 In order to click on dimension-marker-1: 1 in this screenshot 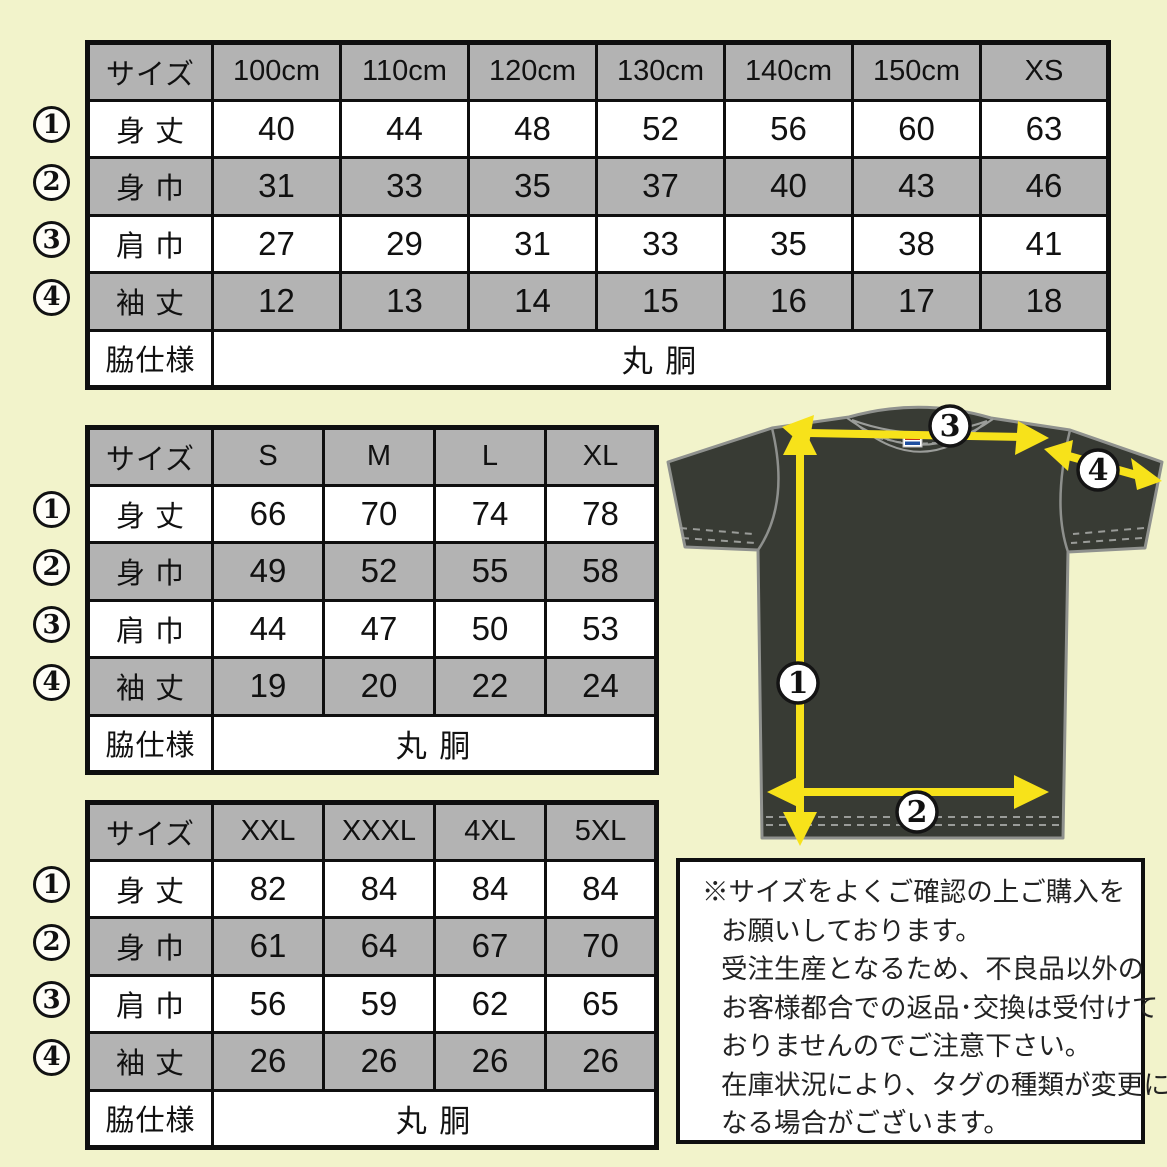, I will do `click(51, 885)`.